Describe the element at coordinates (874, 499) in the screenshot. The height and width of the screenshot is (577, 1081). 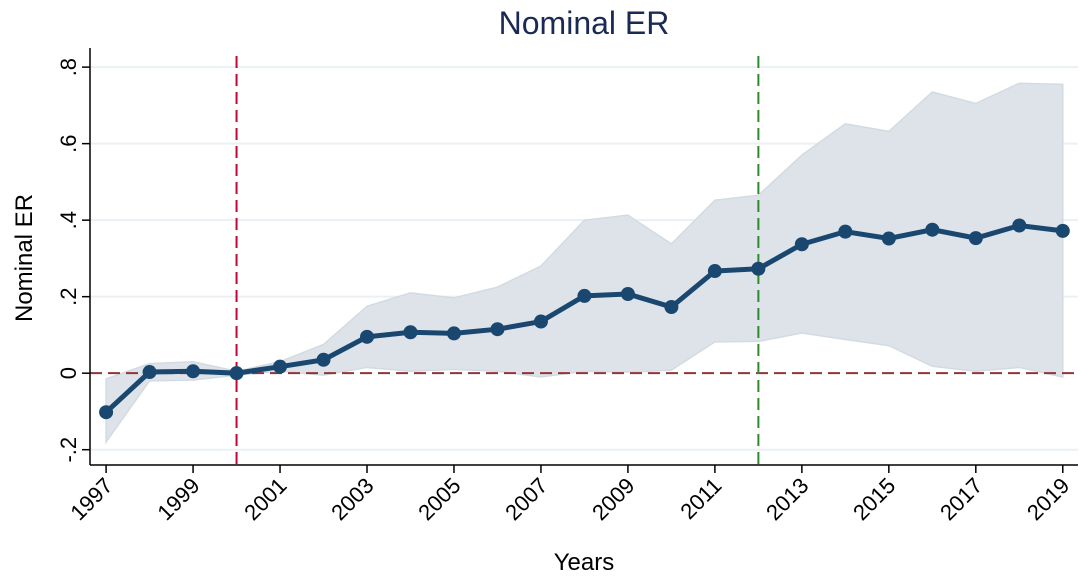
I see `x-tick-label: 2015` at that location.